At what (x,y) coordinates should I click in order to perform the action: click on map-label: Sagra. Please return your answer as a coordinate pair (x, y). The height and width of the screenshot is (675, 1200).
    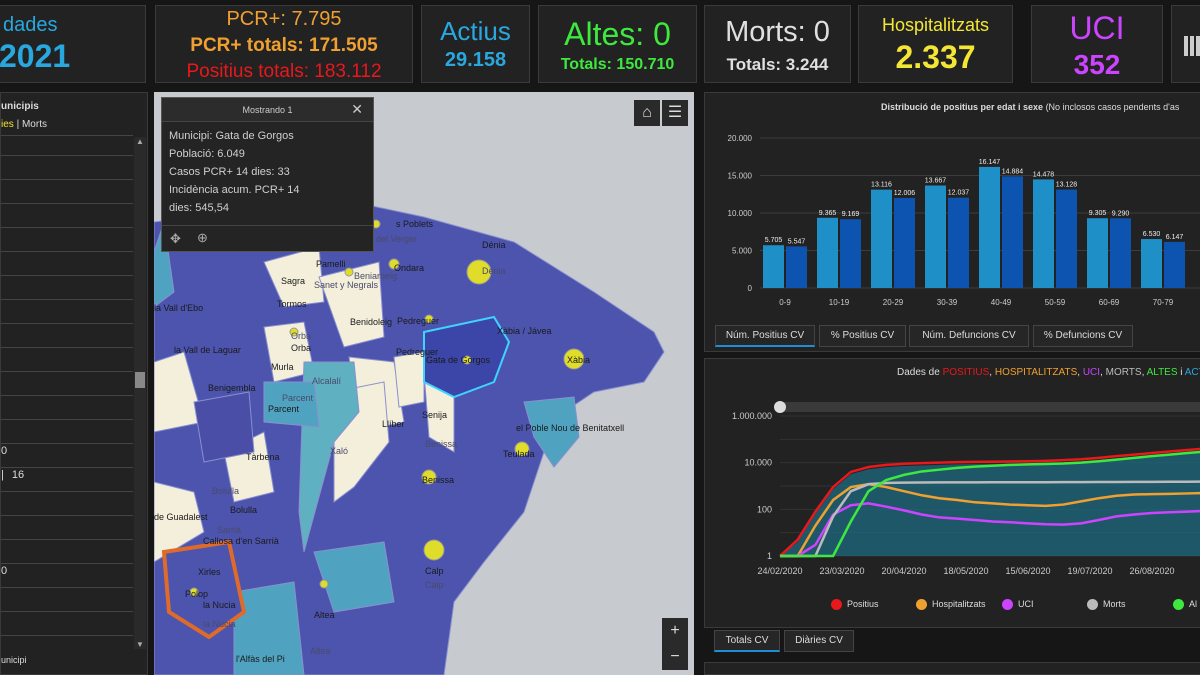
    Looking at the image, I should click on (293, 281).